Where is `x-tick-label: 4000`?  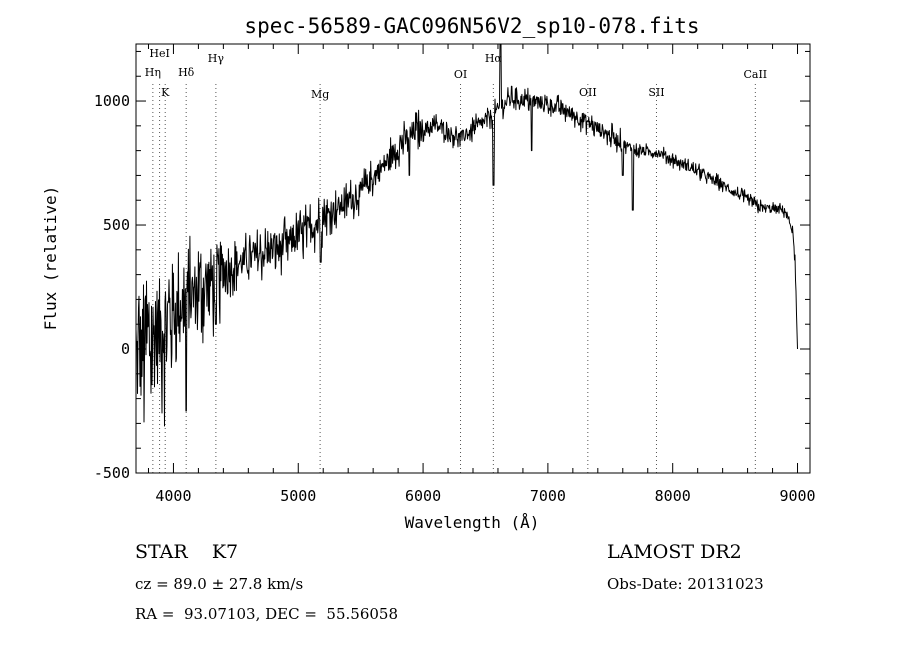
x-tick-label: 4000 is located at coordinates (173, 496).